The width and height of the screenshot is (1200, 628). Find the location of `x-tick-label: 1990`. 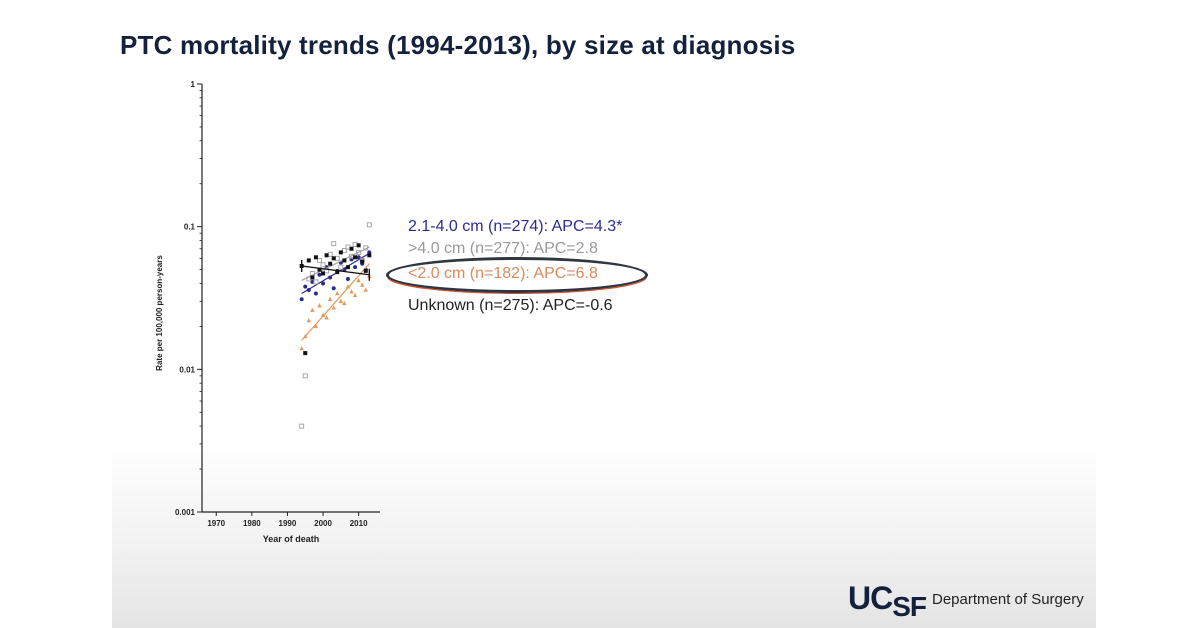

x-tick-label: 1990 is located at coordinates (288, 523).